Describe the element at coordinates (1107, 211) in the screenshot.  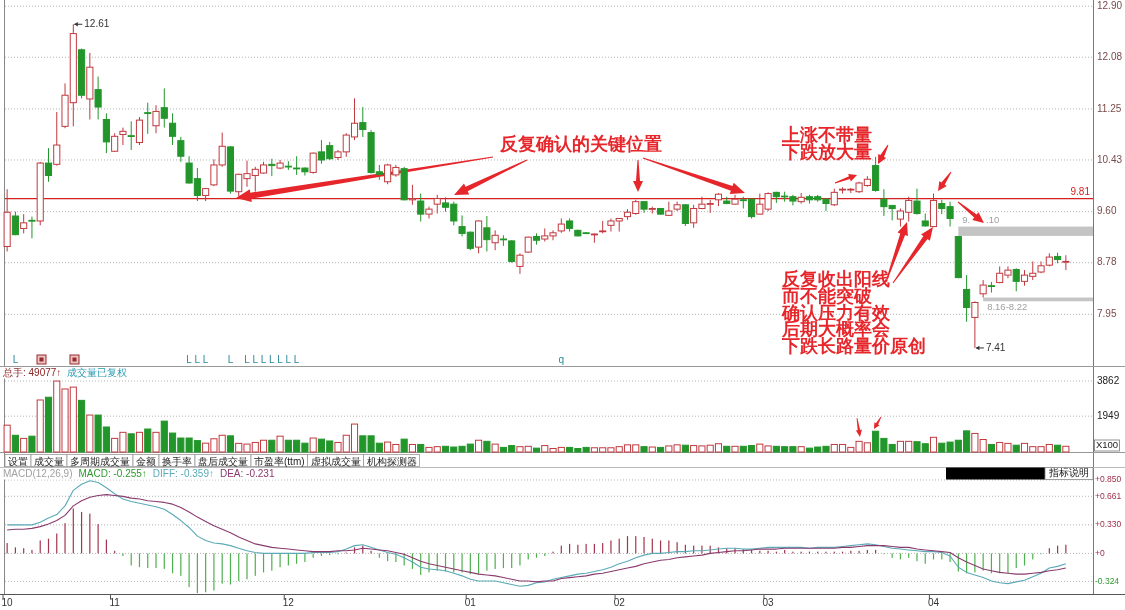
I see `y-tick-label: 9.60` at that location.